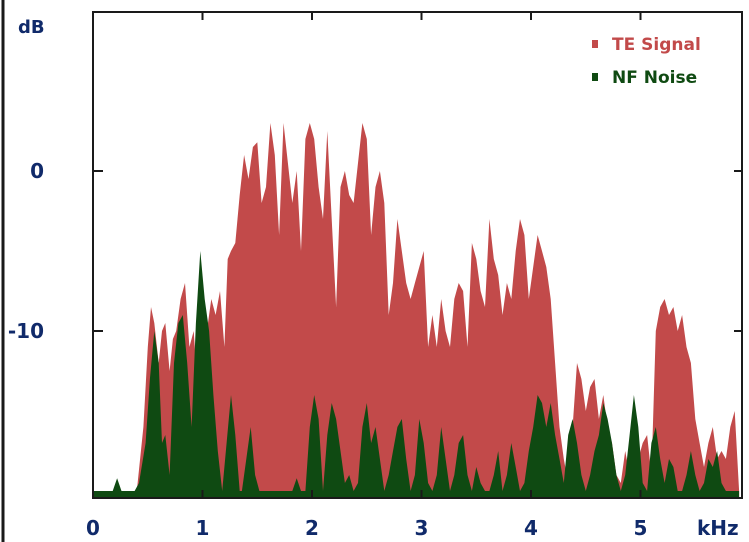  Describe the element at coordinates (203, 528) in the screenshot. I see `x-tick-label: 1` at that location.